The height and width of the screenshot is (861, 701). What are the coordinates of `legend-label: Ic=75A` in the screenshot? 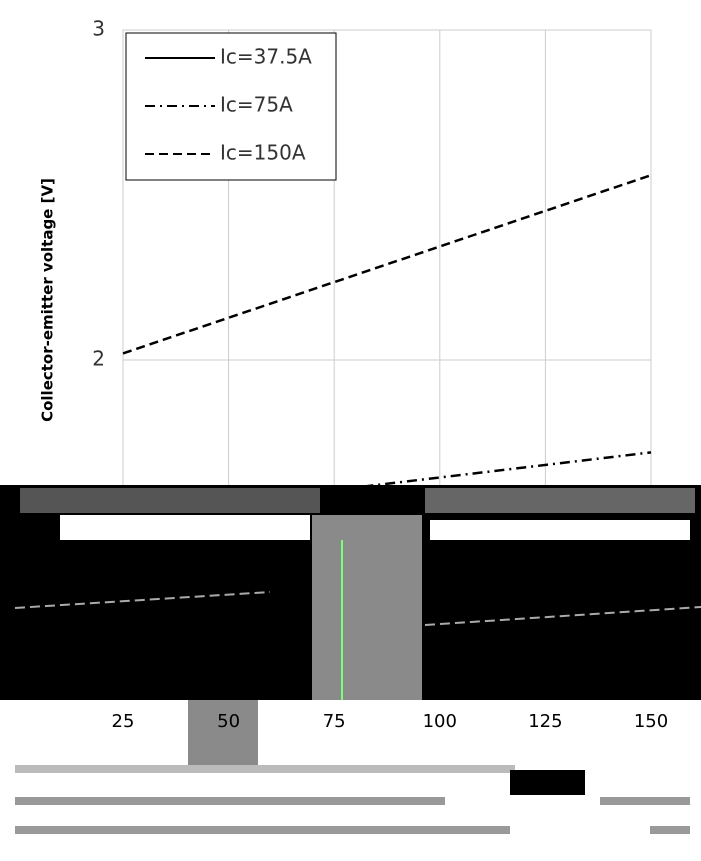 It's located at (256, 105).